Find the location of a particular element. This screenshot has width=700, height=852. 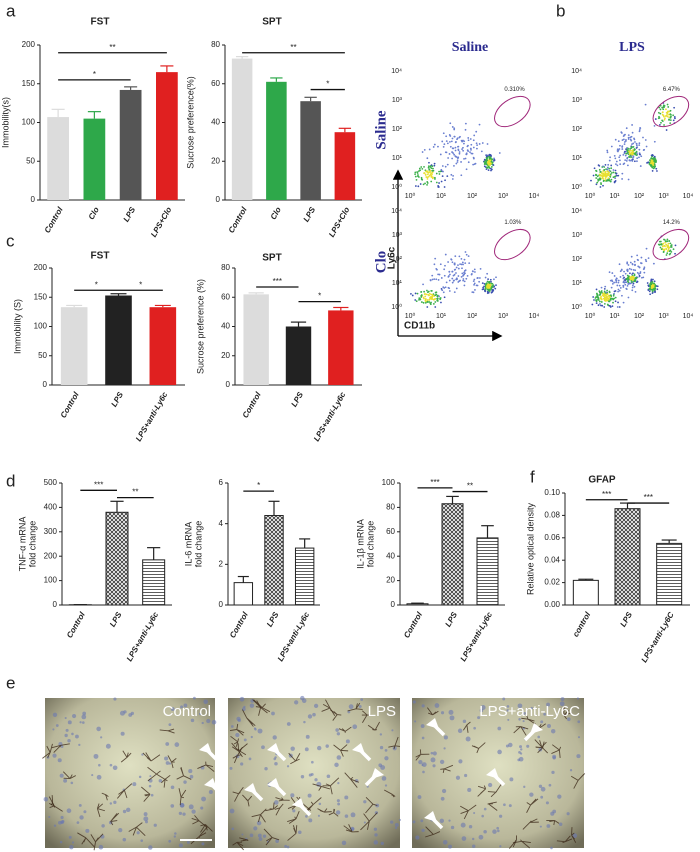

arrow-head is located at coordinates (205, 748).